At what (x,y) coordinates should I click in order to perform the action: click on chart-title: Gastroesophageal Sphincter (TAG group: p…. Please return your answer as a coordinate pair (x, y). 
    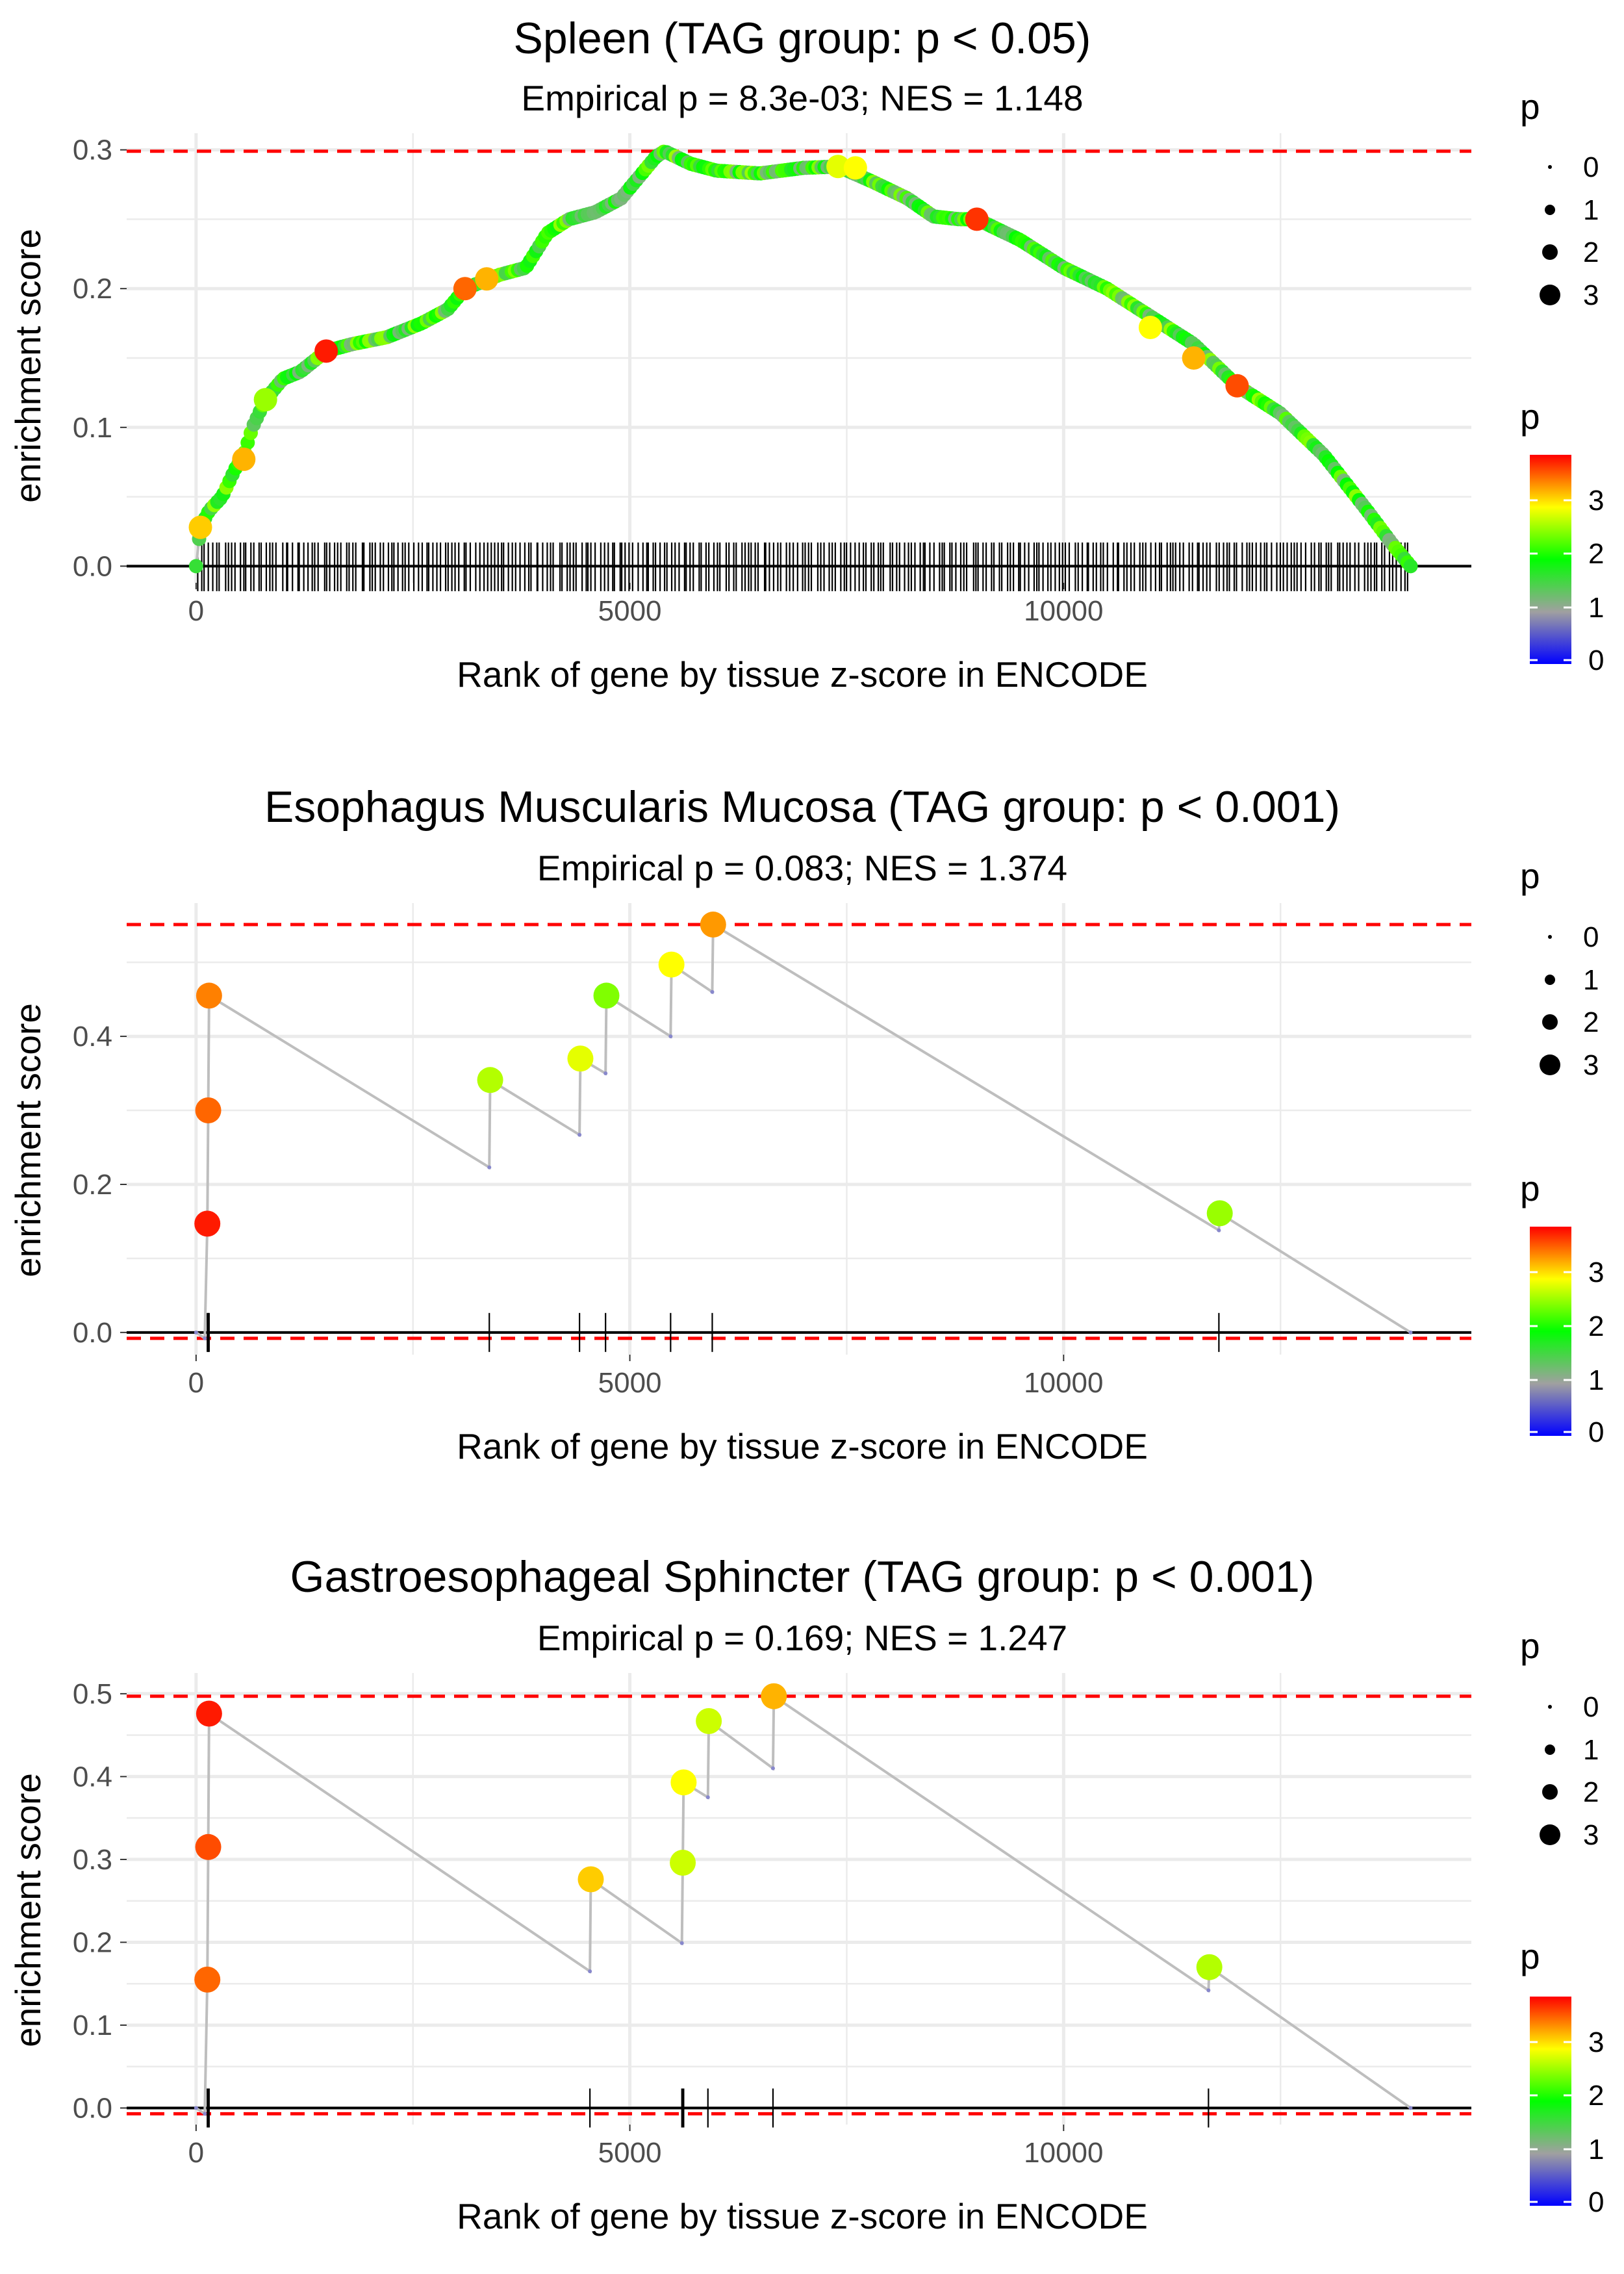
    Looking at the image, I should click on (802, 1577).